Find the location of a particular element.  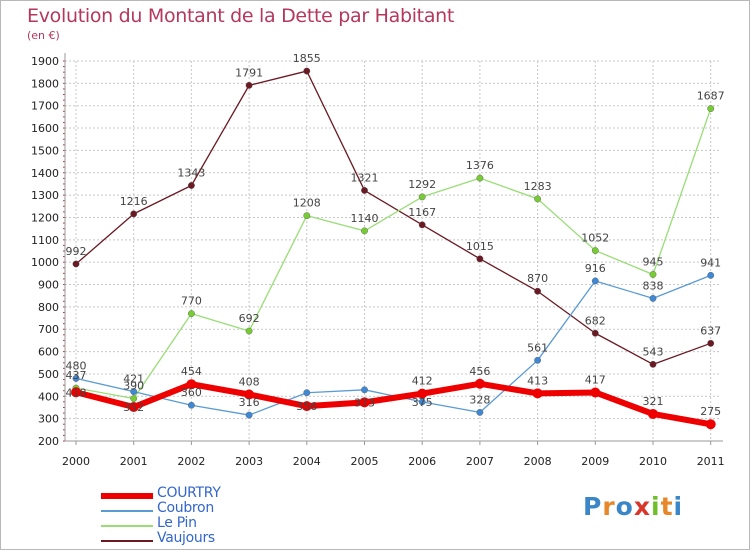

y-tick-label: 1300 is located at coordinates (45, 195).